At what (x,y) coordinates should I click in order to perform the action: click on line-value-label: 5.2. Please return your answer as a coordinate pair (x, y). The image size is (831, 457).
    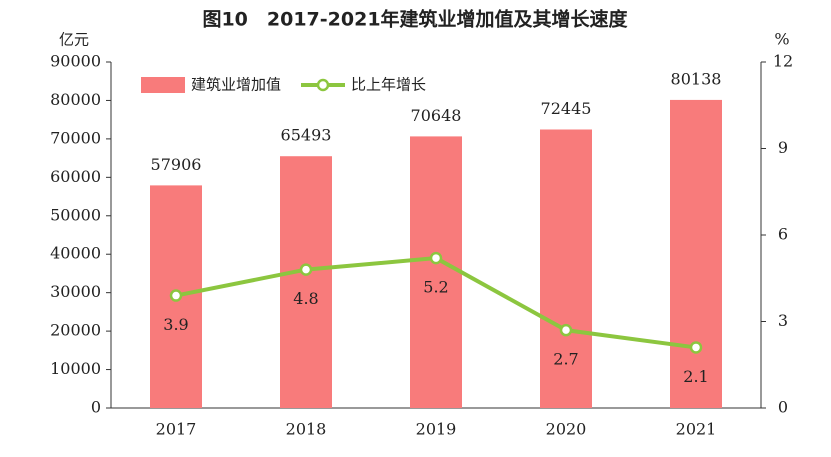
    Looking at the image, I should click on (435, 287).